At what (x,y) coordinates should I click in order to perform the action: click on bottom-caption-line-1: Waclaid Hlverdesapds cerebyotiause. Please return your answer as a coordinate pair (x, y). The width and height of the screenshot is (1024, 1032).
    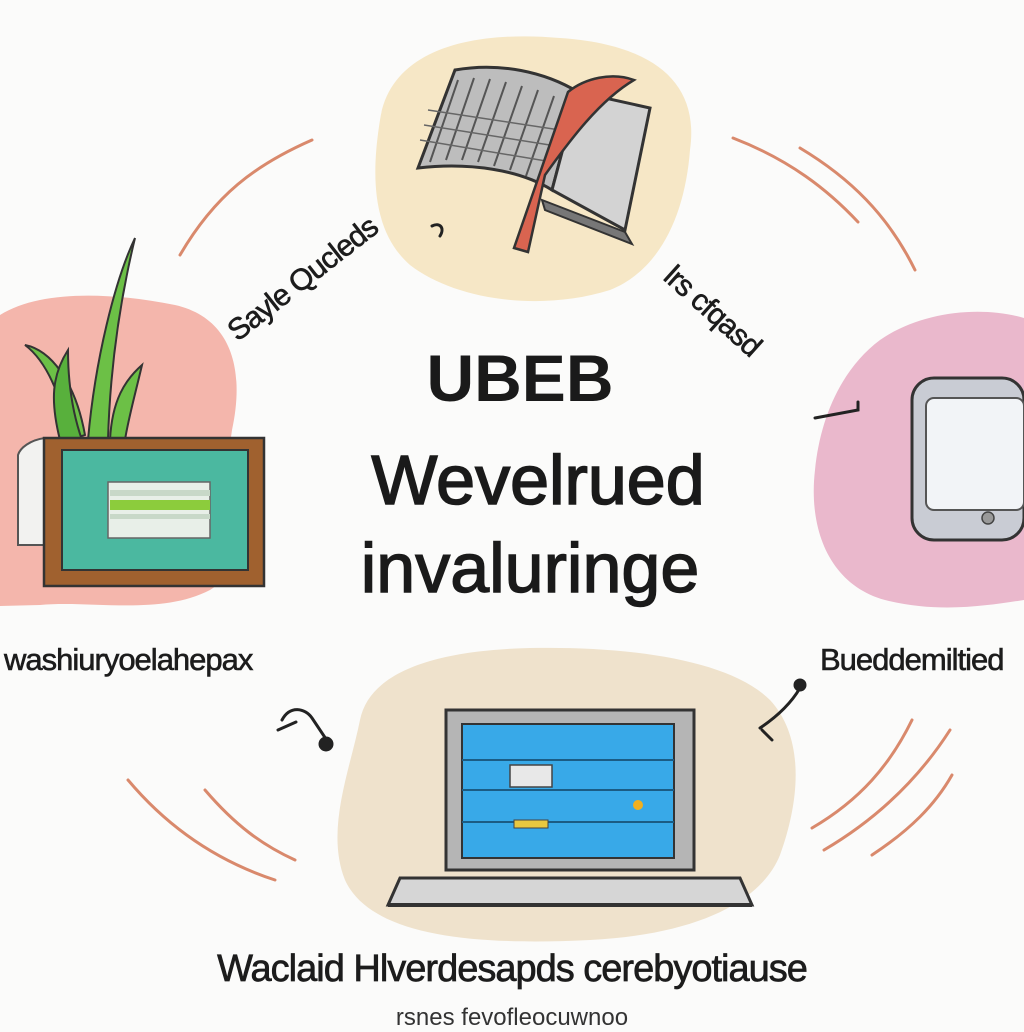
    Looking at the image, I should click on (512, 969).